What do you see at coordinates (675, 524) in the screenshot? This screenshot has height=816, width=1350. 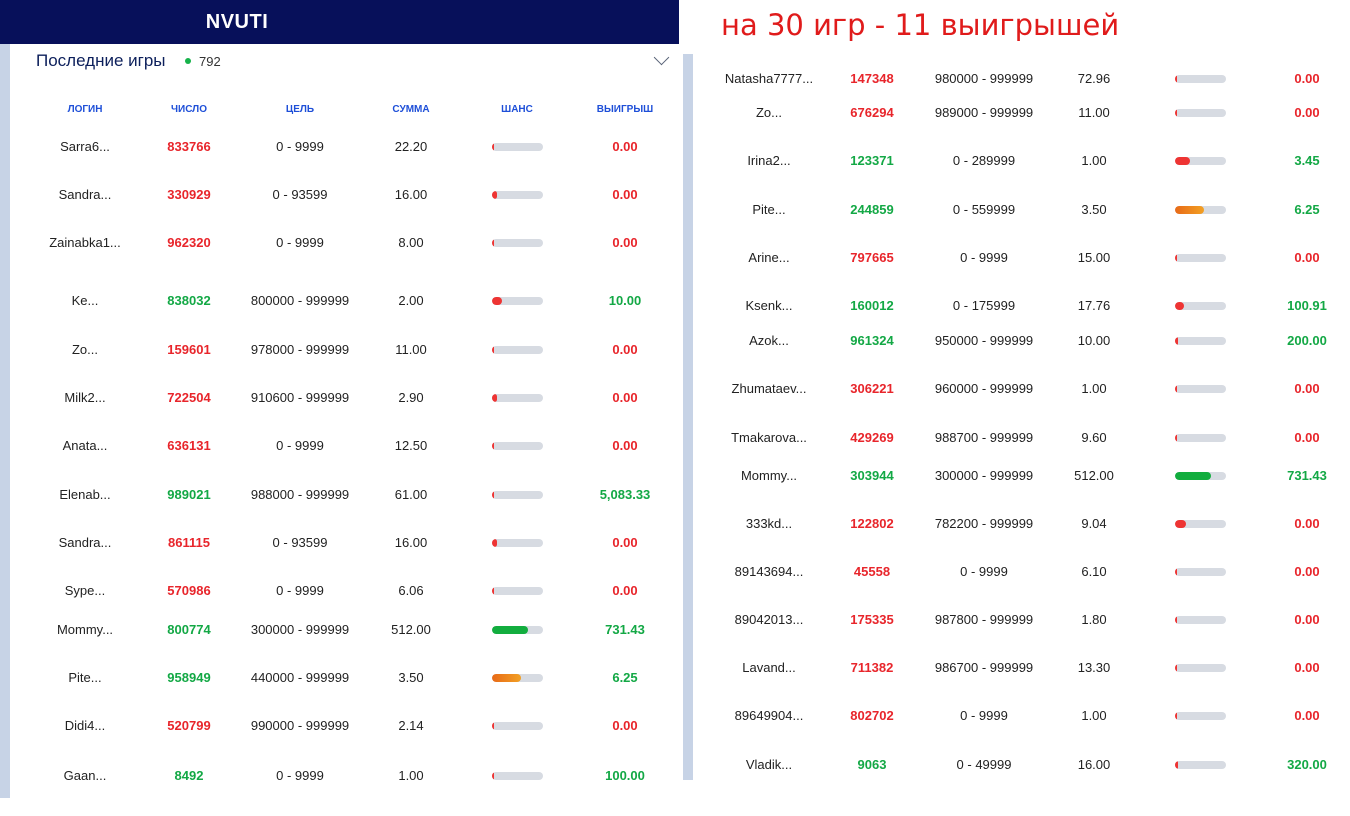 I see `table-row: 333kd... 122802 782200 - 999999 9.04 0.00` at bounding box center [675, 524].